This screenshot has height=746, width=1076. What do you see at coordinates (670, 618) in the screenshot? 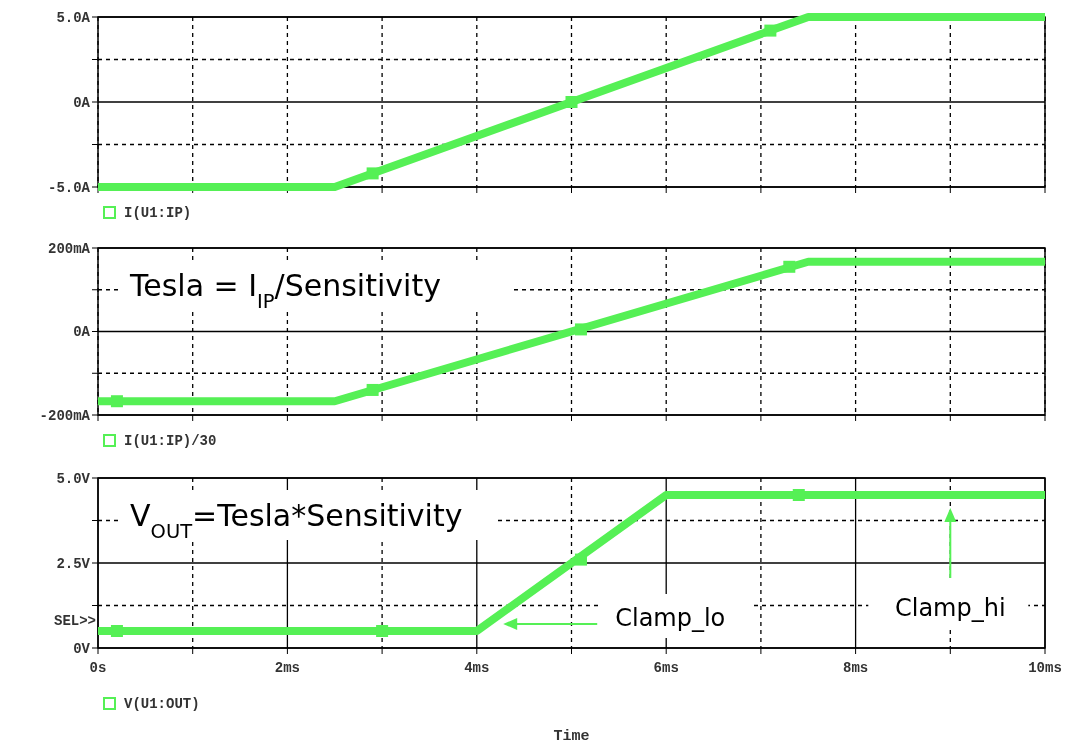
I see `annotation: Clamp_lo` at bounding box center [670, 618].